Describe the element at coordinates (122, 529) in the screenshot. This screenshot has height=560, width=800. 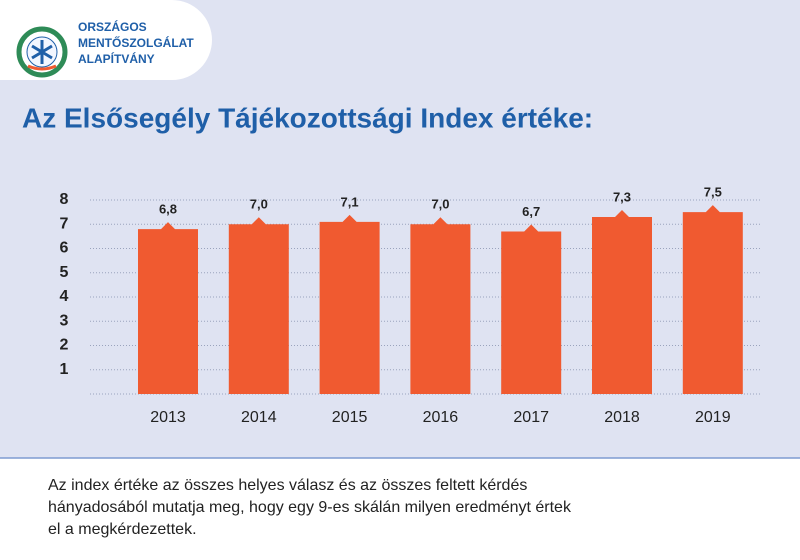
I see `footer-text: el a megkérdezettek.` at that location.